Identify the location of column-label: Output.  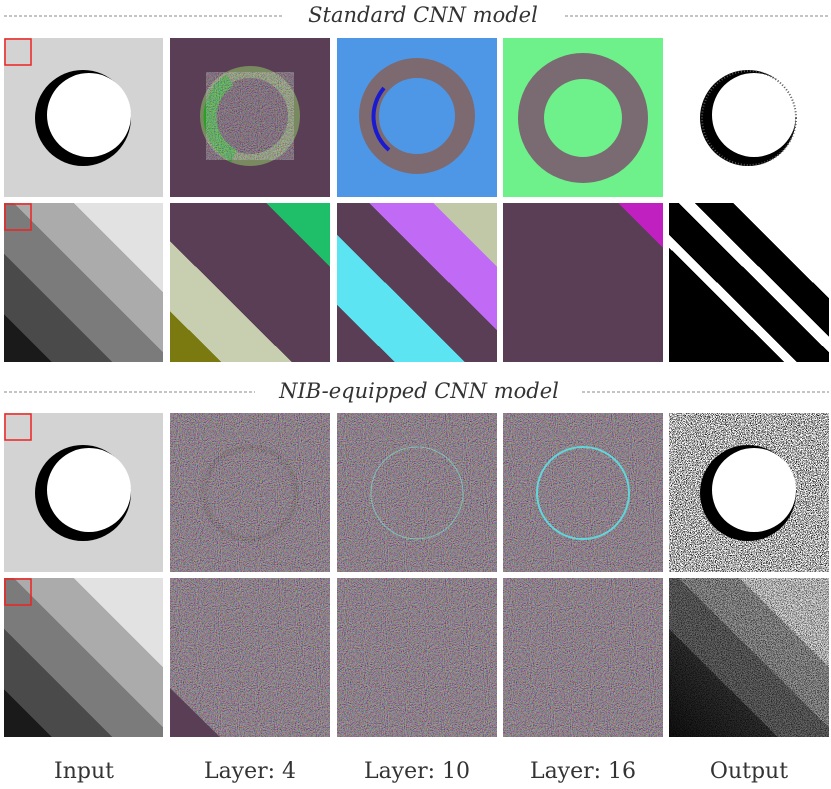
(749, 771).